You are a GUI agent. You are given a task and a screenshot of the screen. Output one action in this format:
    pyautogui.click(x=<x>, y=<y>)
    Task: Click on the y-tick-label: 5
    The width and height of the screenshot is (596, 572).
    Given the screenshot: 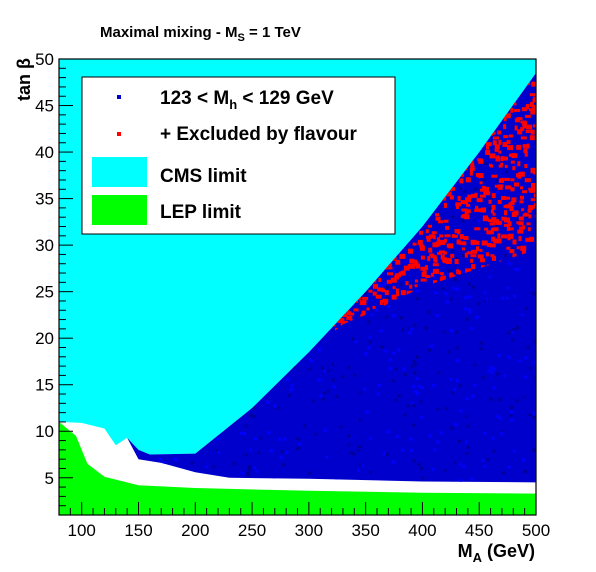 What is the action you would take?
    pyautogui.click(x=49, y=478)
    